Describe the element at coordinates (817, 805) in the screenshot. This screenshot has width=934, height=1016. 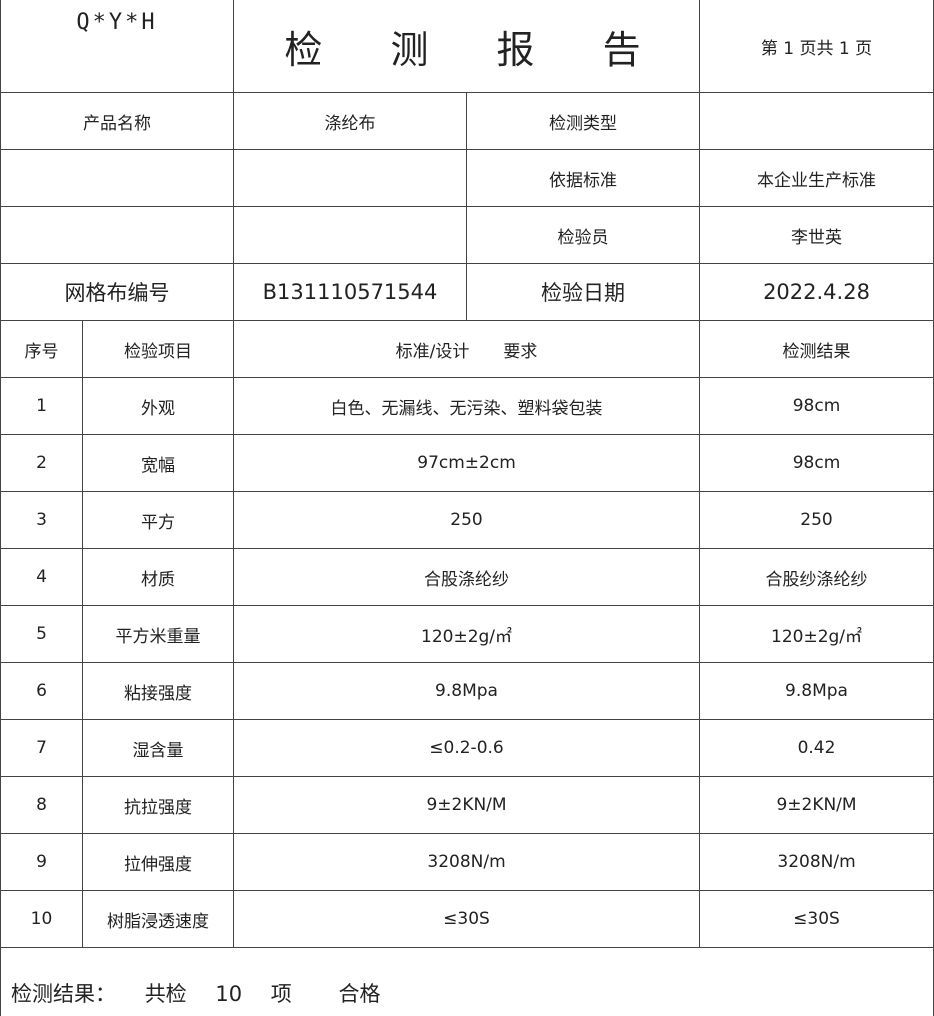
I see `cell-result: 9±2KN/M` at that location.